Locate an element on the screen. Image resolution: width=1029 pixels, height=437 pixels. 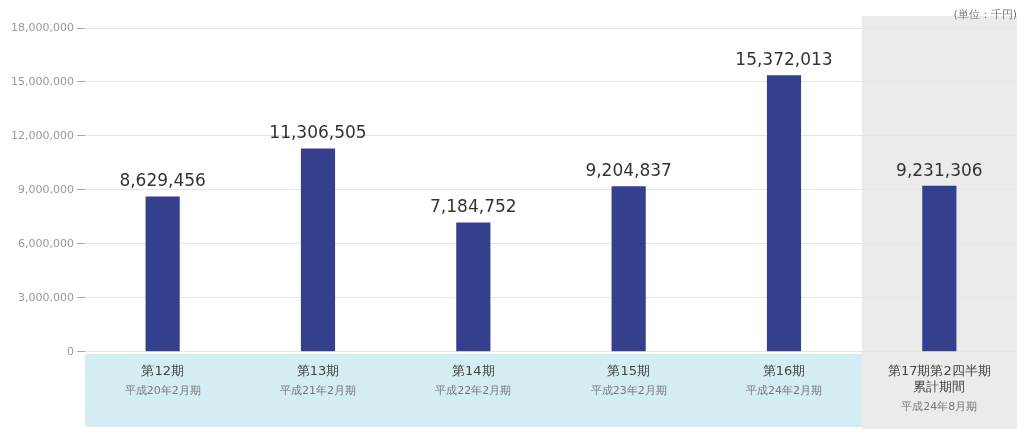
x-tick-label: 第15期 is located at coordinates (628, 370).